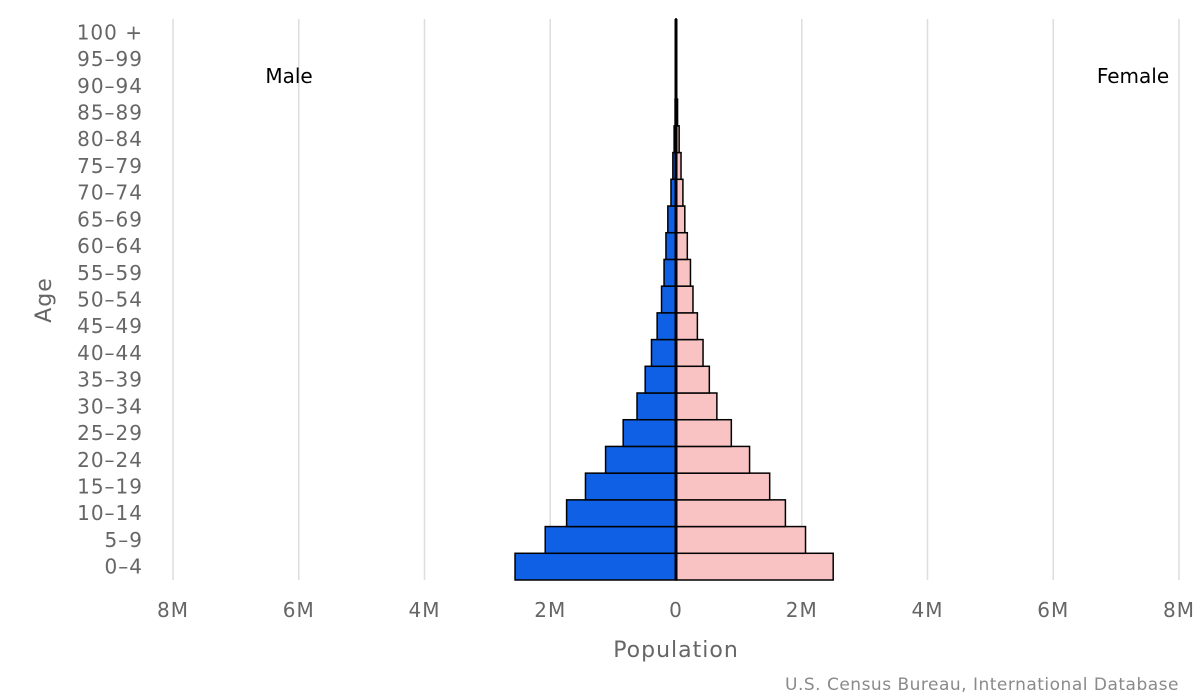 This screenshot has height=700, width=1200. I want to click on y-tick-label: 50–54, so click(110, 300).